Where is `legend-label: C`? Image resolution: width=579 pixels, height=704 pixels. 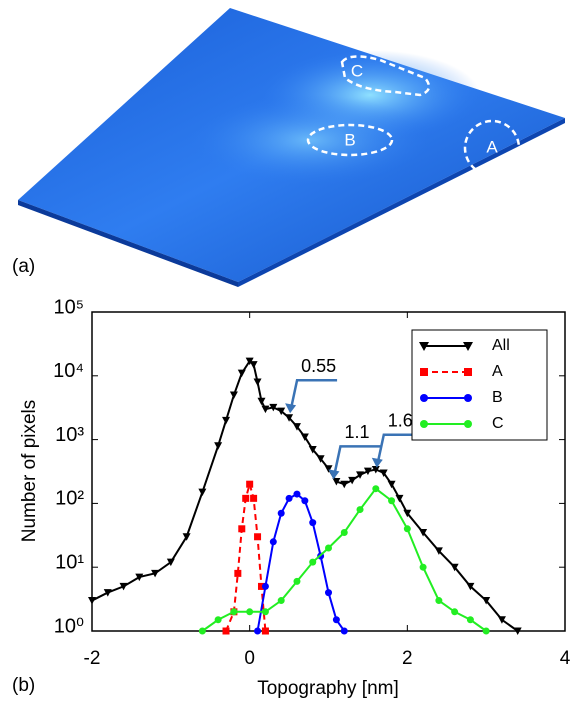
legend-label: C is located at coordinates (498, 423).